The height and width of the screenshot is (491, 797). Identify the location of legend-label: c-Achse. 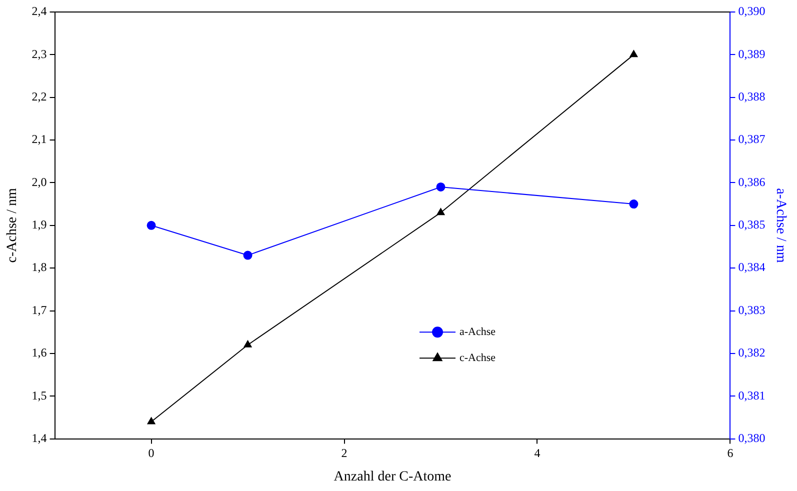
(478, 358).